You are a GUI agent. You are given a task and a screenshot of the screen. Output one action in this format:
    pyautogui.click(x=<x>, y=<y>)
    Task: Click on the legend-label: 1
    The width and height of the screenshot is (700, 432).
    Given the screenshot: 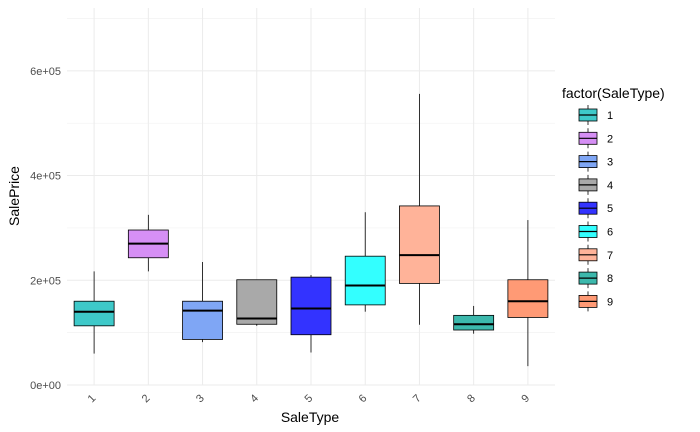 What is the action you would take?
    pyautogui.click(x=610, y=116)
    